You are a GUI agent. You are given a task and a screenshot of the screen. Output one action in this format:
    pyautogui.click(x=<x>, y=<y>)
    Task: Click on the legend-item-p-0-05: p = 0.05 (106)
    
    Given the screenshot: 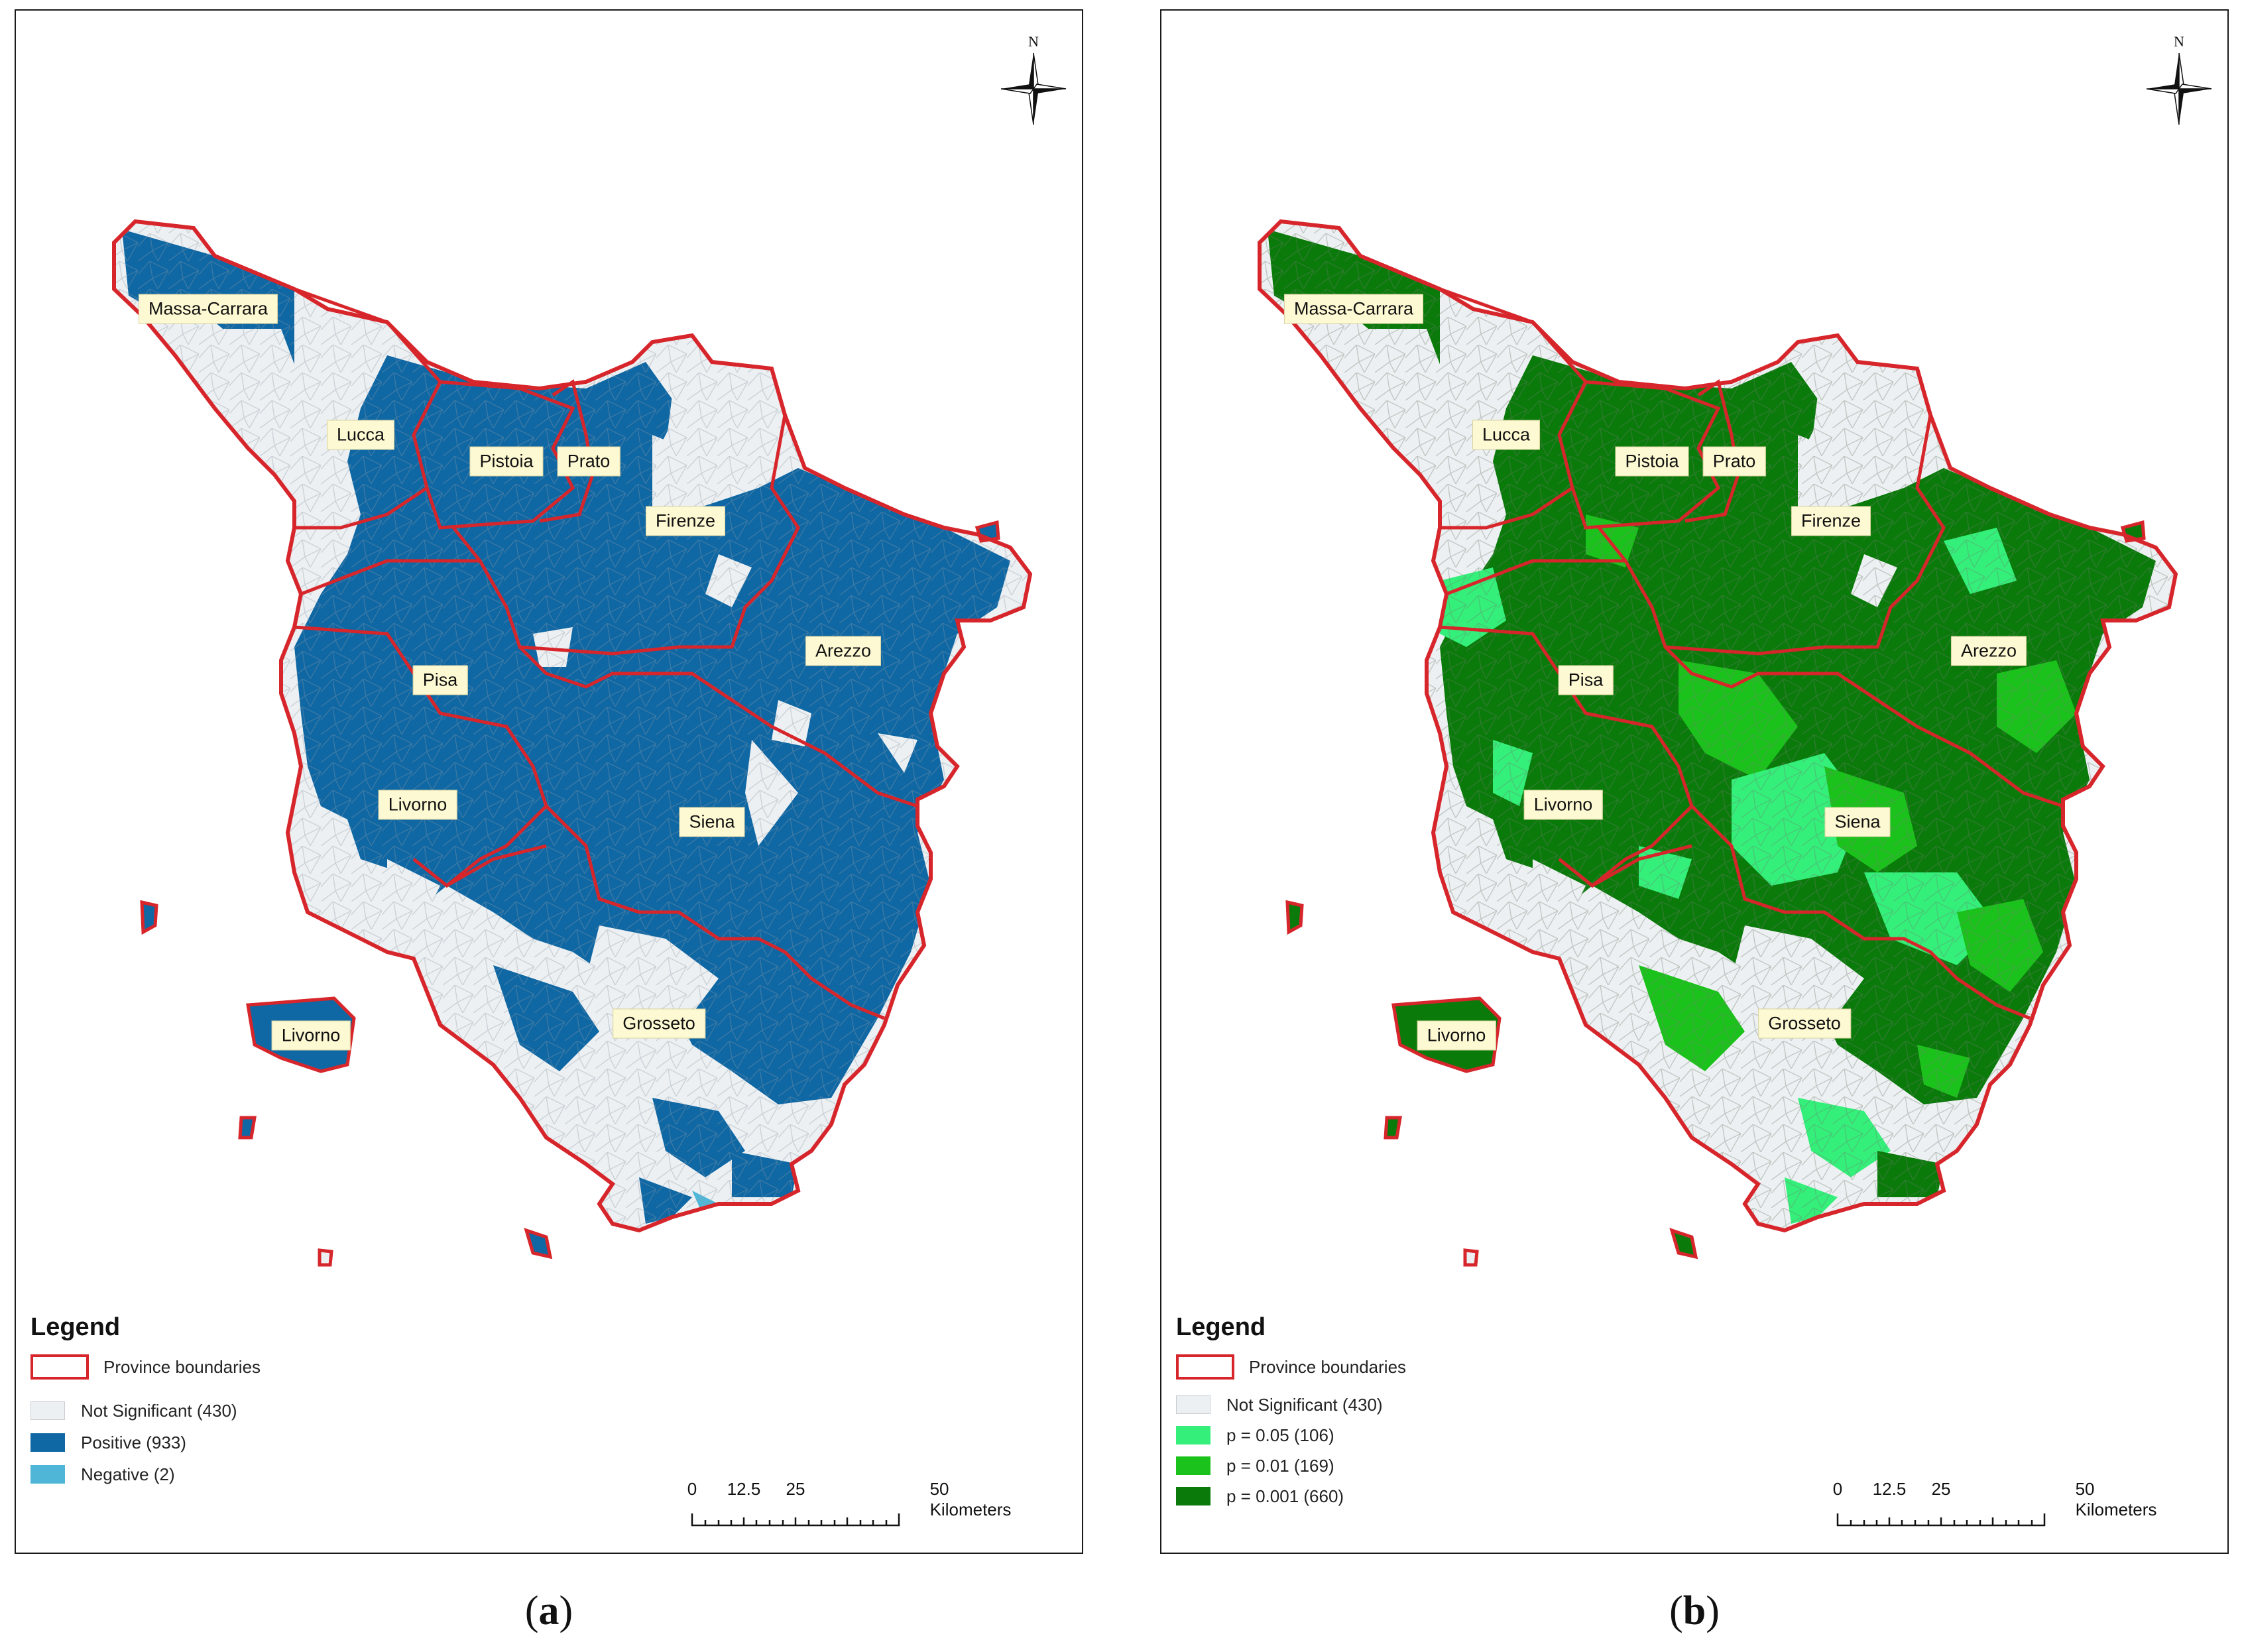 What is the action you would take?
    pyautogui.click(x=1361, y=1435)
    